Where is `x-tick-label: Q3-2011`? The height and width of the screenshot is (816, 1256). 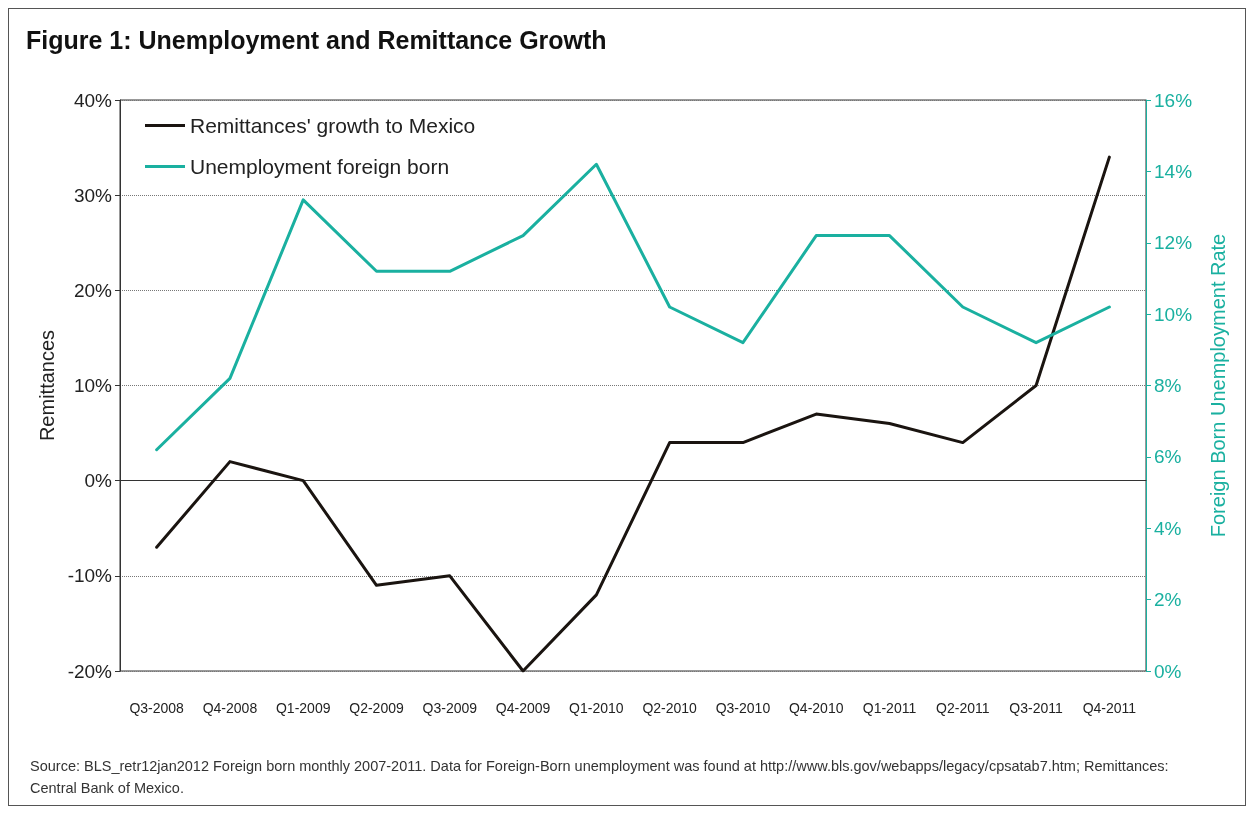 x-tick-label: Q3-2011 is located at coordinates (1036, 708).